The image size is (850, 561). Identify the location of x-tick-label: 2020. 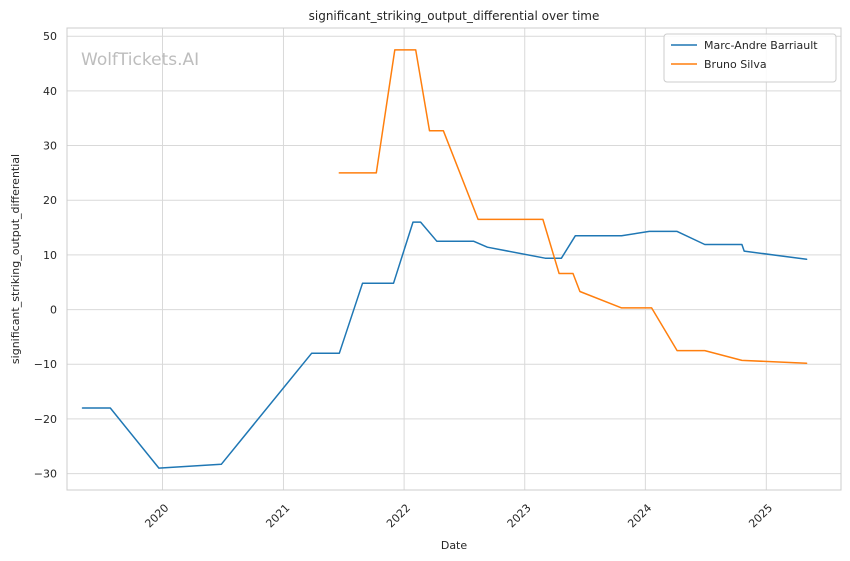
(156, 515).